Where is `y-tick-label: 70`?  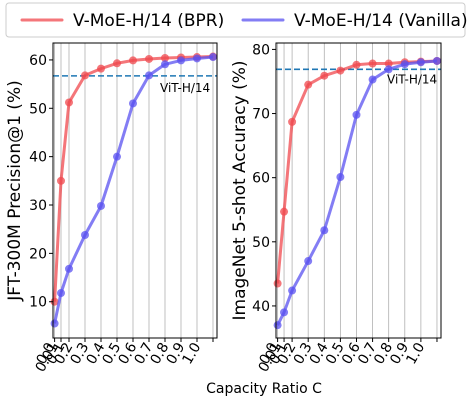 y-tick-label: 70 is located at coordinates (261, 115).